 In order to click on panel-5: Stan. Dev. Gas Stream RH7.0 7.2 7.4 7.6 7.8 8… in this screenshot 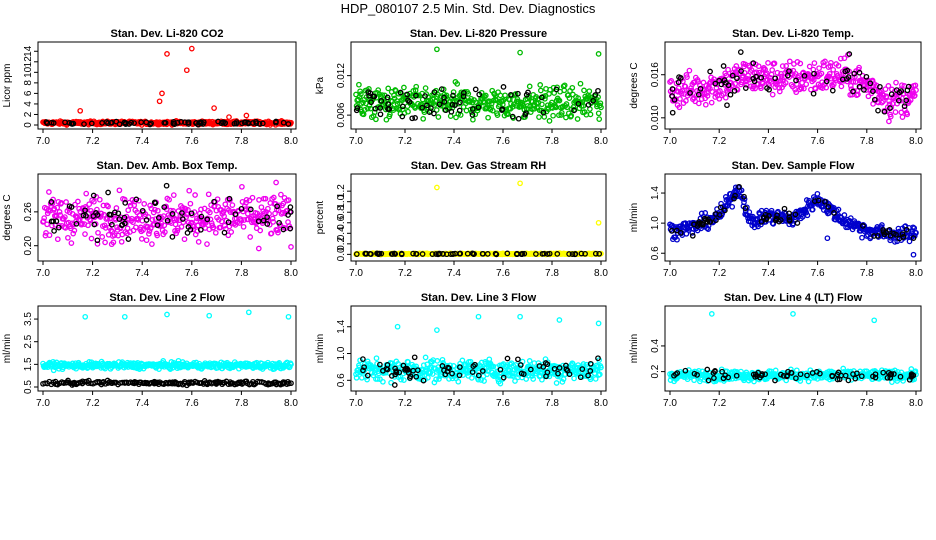, I will do `click(461, 219)`.